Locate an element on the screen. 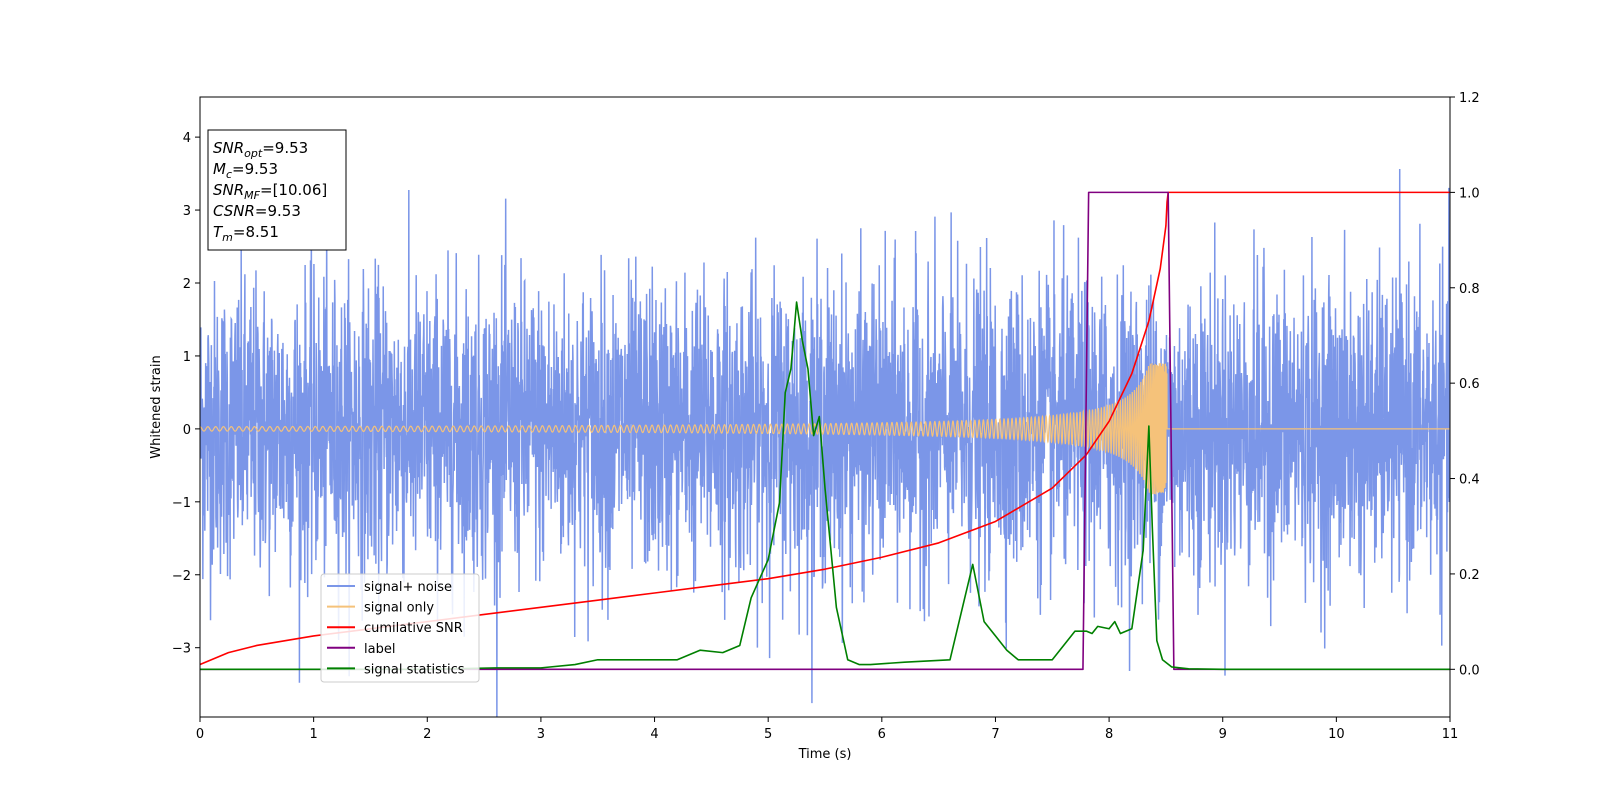 This screenshot has width=1600, height=800. x-tick-label: 5 is located at coordinates (768, 734).